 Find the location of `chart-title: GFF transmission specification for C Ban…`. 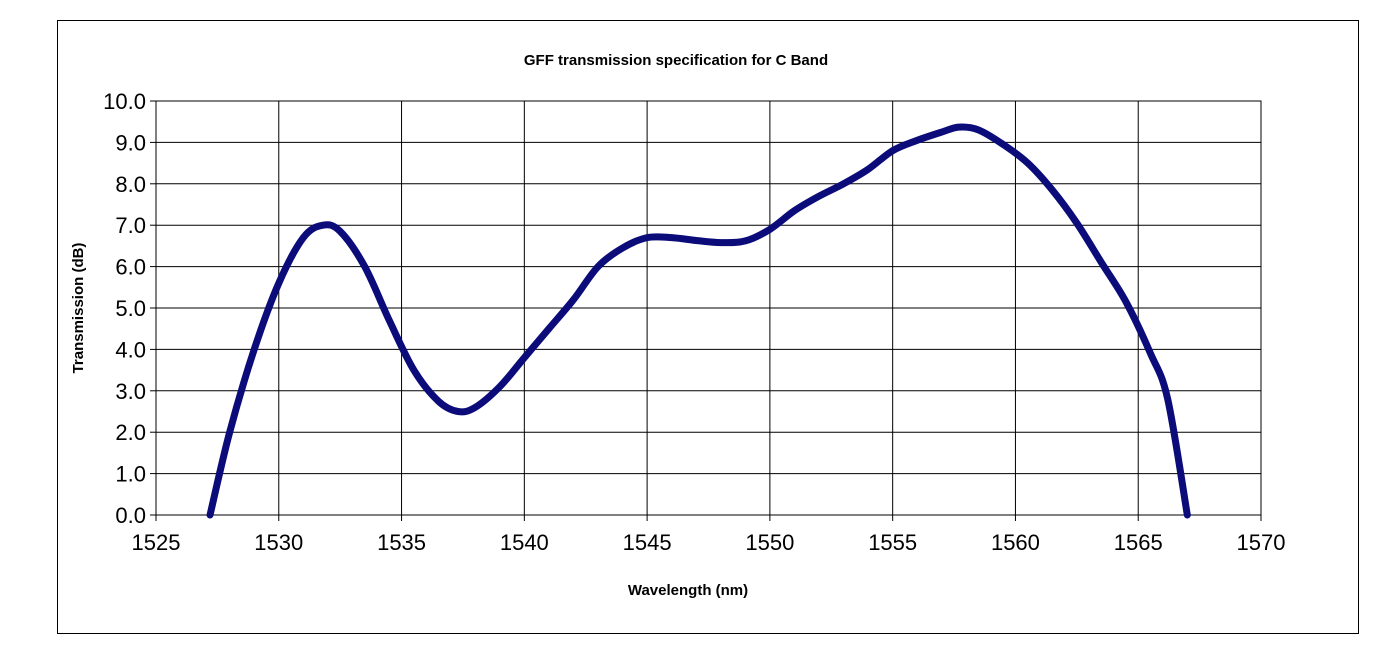

chart-title: GFF transmission specification for C Ban… is located at coordinates (676, 60).